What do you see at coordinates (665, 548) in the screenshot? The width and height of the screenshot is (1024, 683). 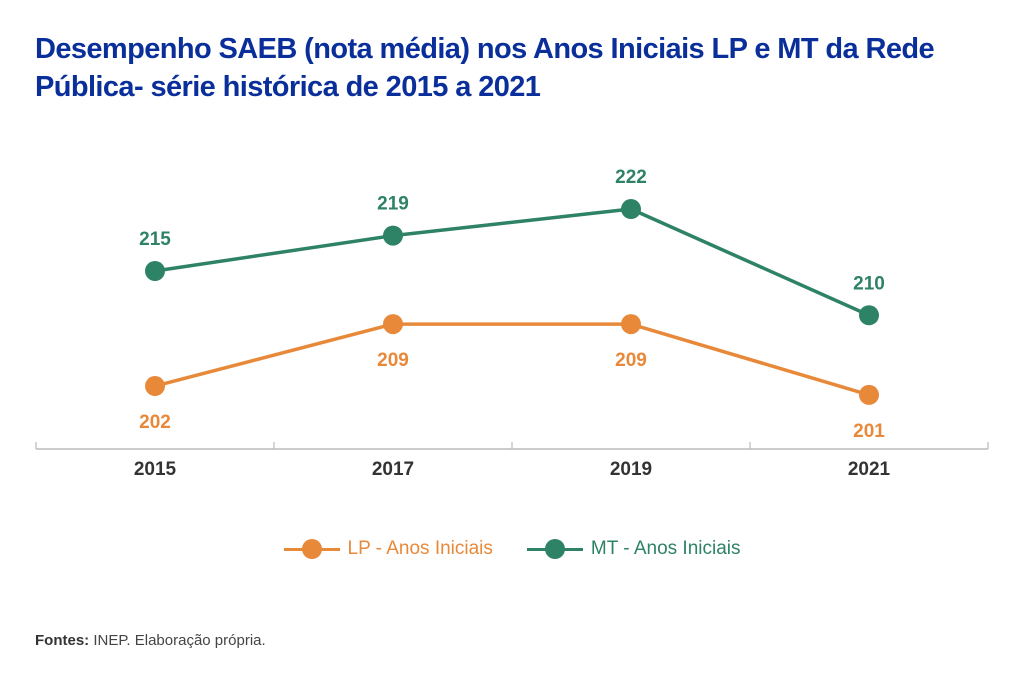 I see `legend-label-mt: MT - Anos Iniciais` at bounding box center [665, 548].